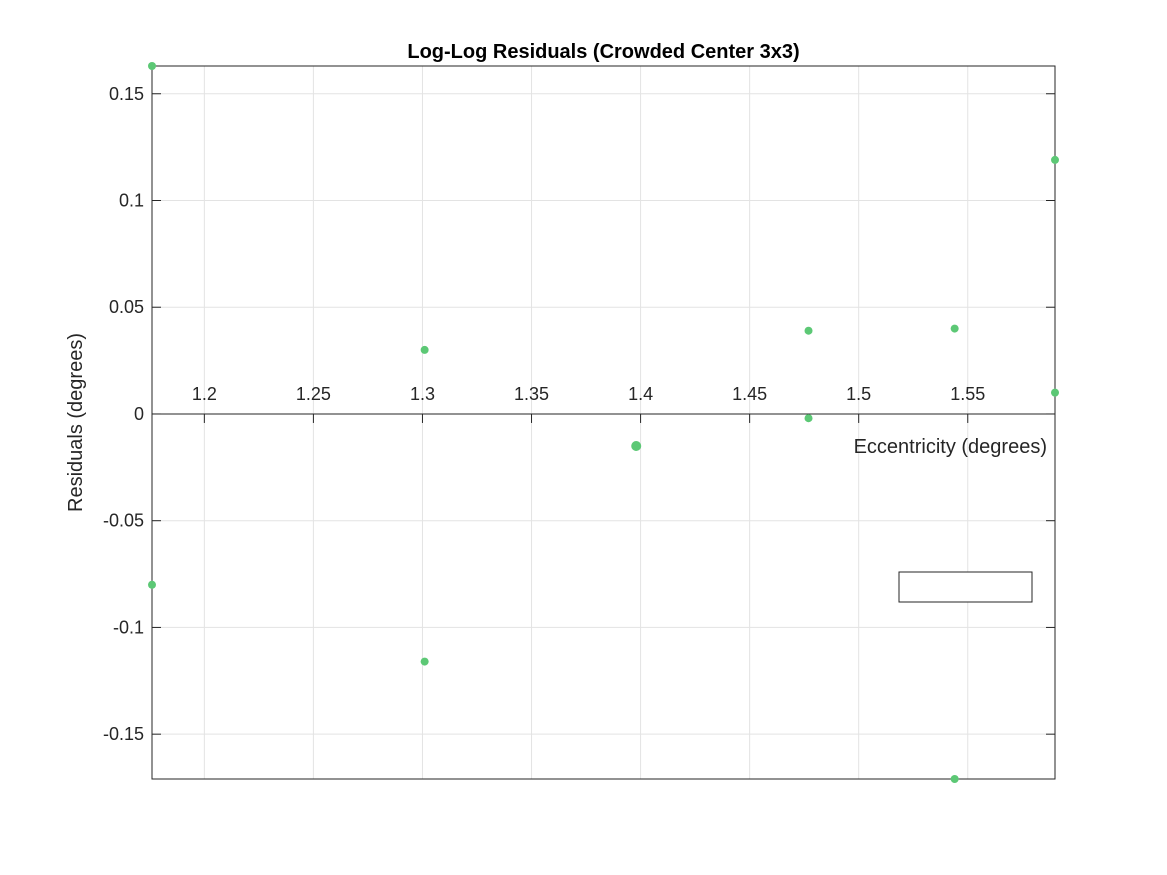 This screenshot has width=1167, height=875. I want to click on y-tick-label: -0.05, so click(123, 521).